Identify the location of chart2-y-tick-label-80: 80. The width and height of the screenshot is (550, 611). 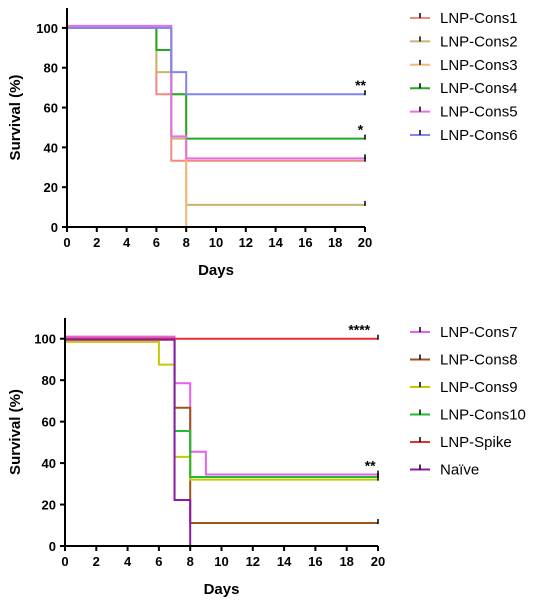
(49, 380).